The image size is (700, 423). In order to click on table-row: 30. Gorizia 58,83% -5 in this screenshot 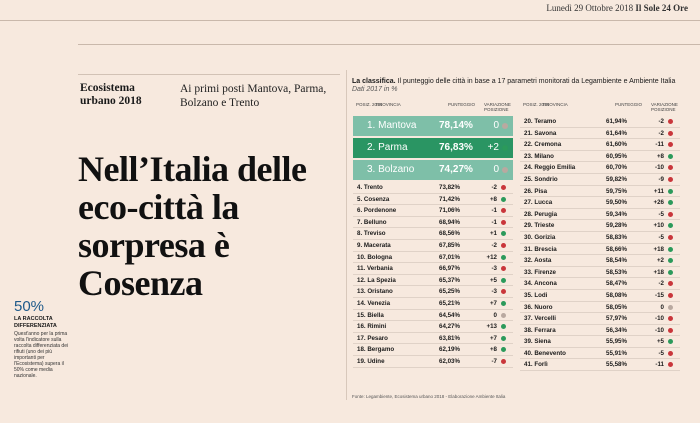, I will do `click(600, 238)`.